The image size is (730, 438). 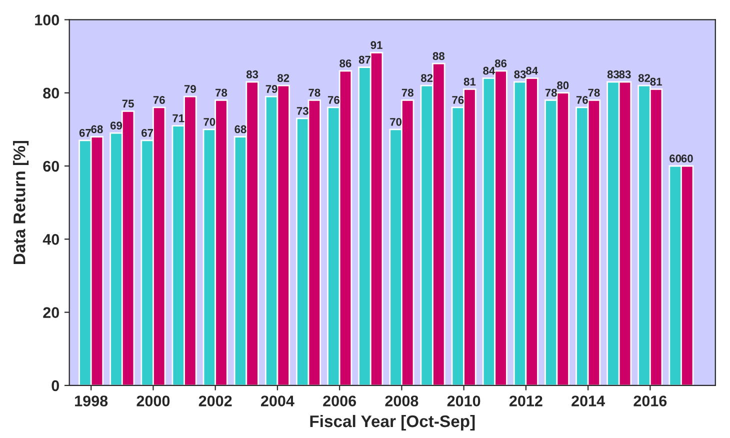 What do you see at coordinates (438, 56) in the screenshot?
I see `data-label: 88` at bounding box center [438, 56].